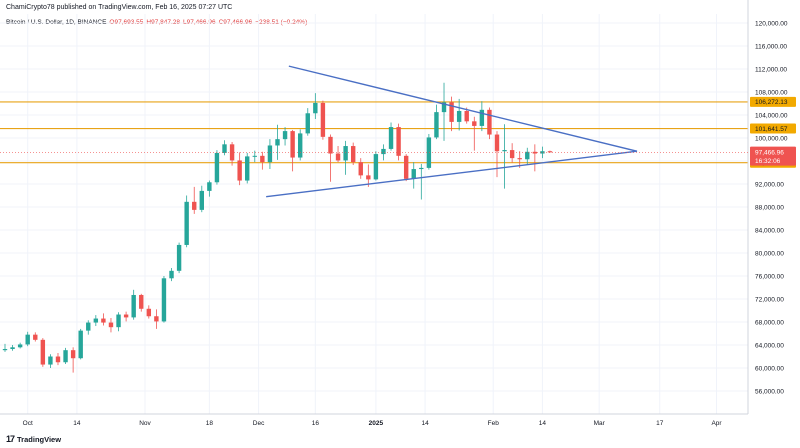 The height and width of the screenshot is (448, 800). What do you see at coordinates (771, 115) in the screenshot?
I see `y-tick-label: 104,000.00` at bounding box center [771, 115].